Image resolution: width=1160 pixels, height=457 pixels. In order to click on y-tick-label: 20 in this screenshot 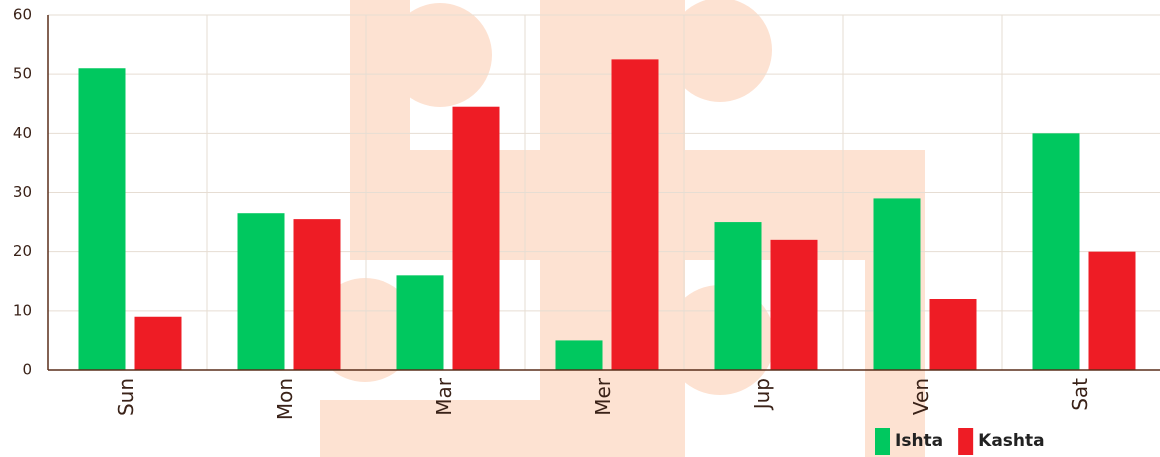, I will do `click(22, 251)`.